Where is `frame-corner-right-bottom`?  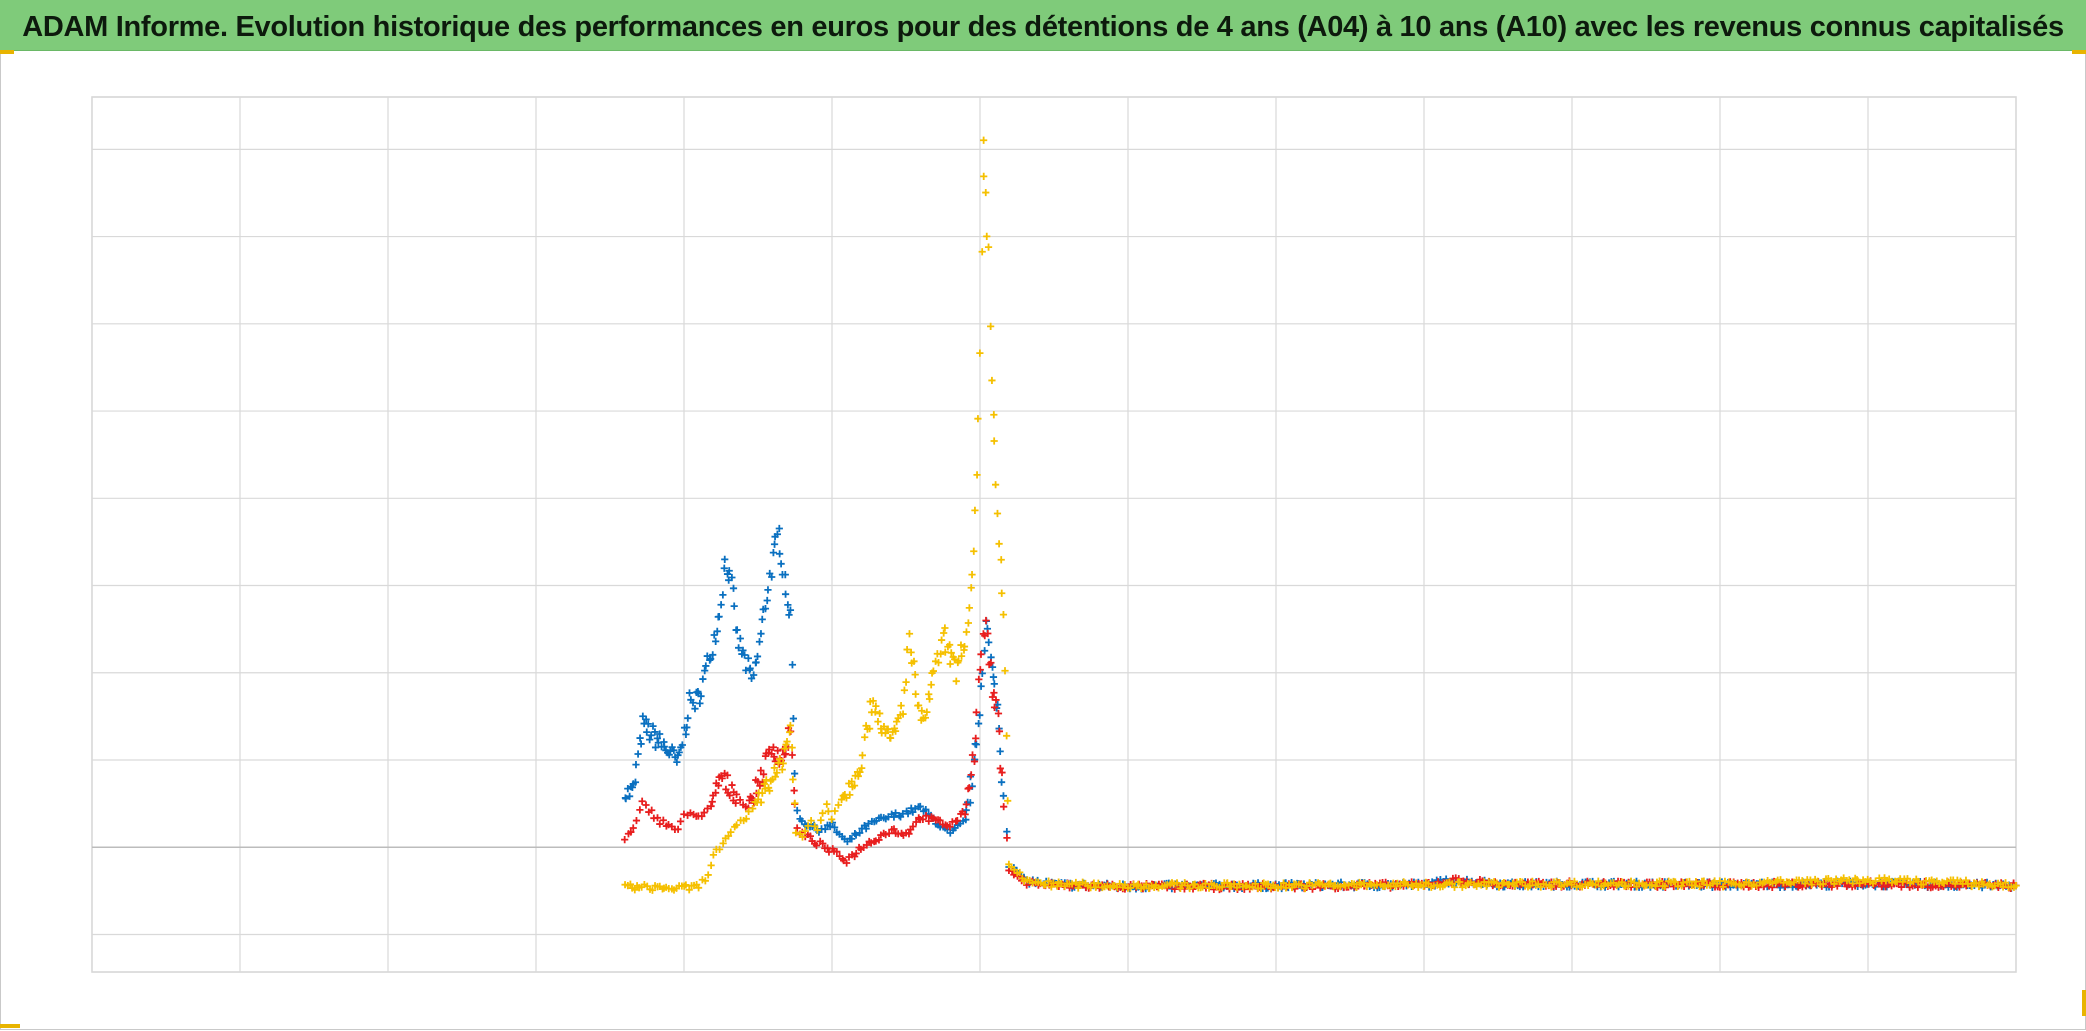
frame-corner-right-bottom is located at coordinates (2084, 1003).